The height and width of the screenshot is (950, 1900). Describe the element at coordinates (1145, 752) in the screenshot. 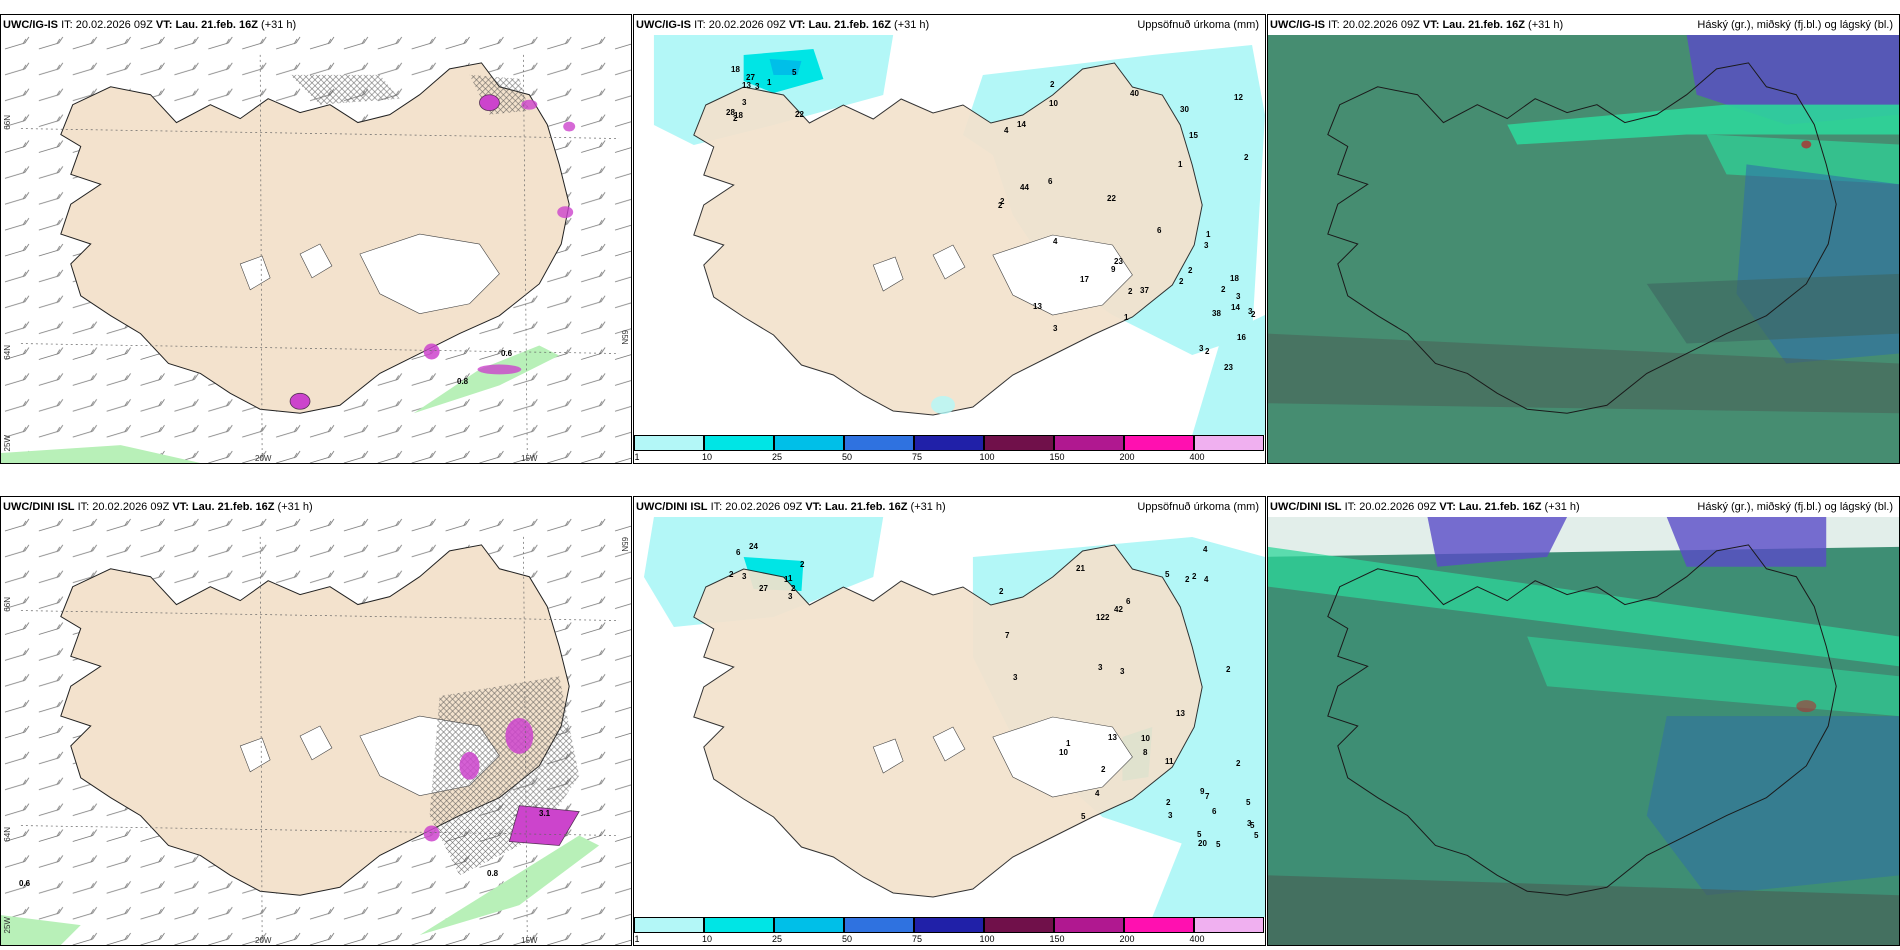

I see `precip-value-label: 8` at that location.